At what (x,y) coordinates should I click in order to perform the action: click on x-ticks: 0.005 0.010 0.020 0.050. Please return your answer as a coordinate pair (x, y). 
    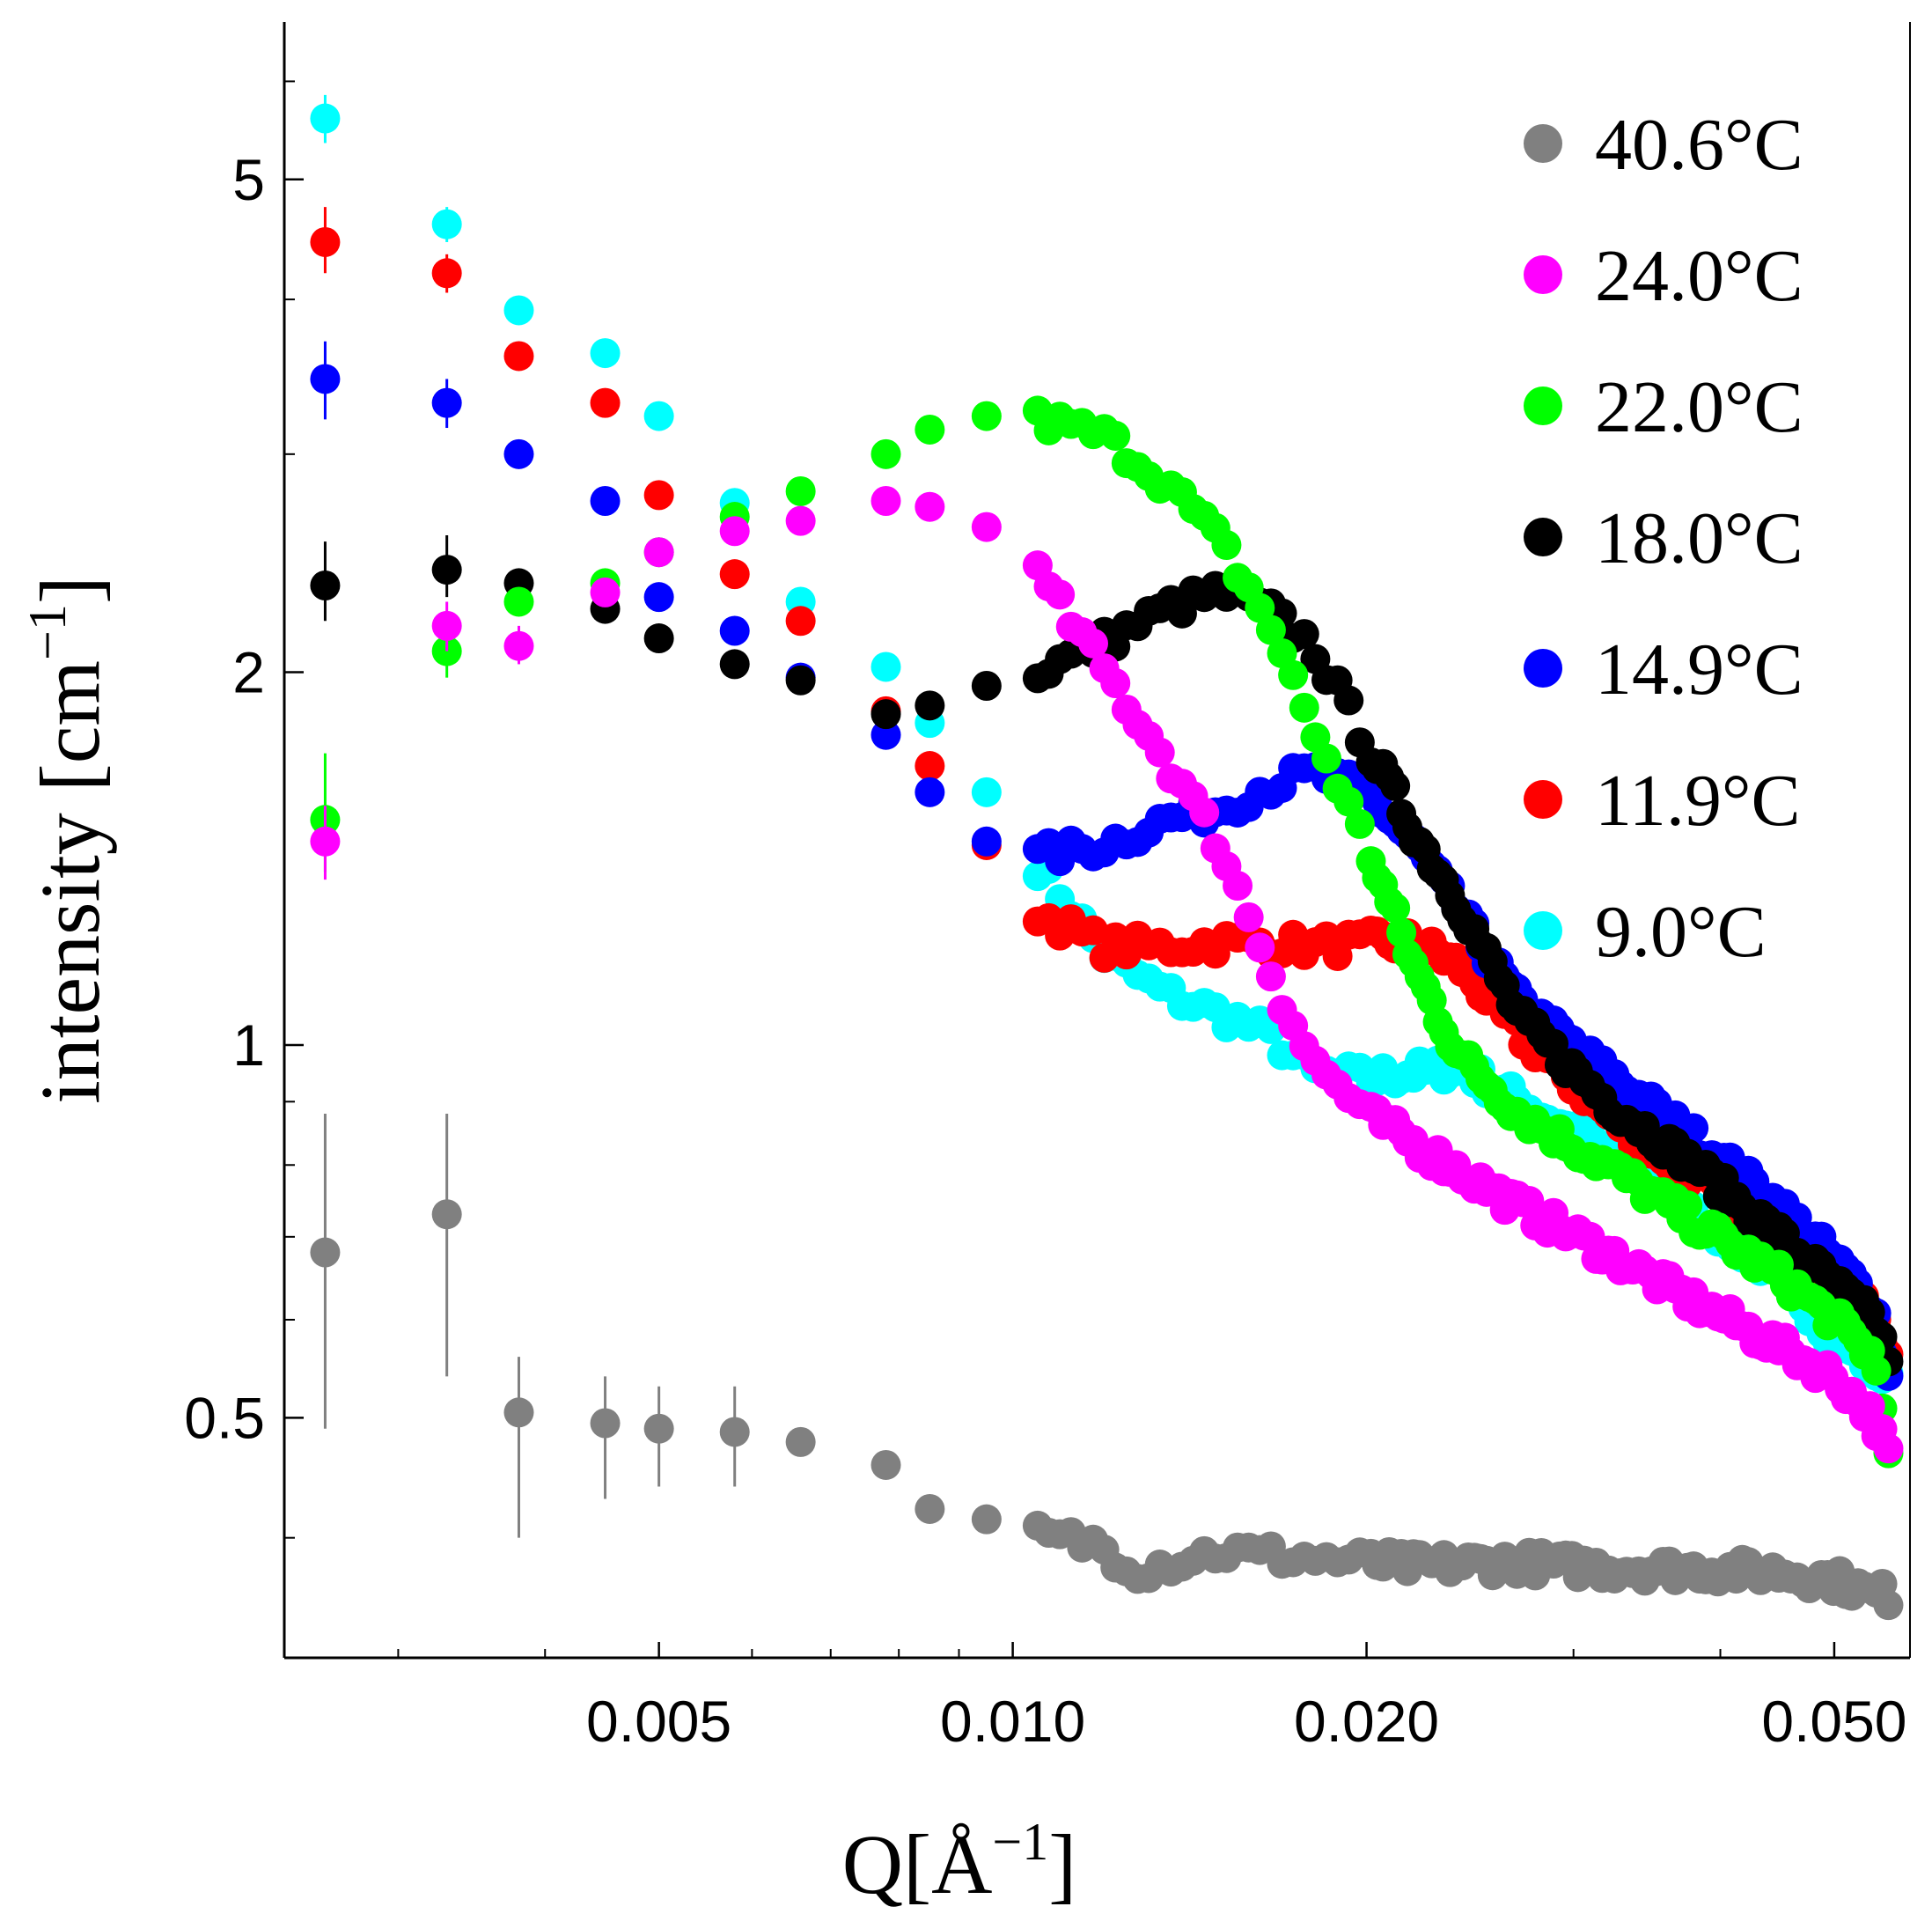
    Looking at the image, I should click on (1152, 1698).